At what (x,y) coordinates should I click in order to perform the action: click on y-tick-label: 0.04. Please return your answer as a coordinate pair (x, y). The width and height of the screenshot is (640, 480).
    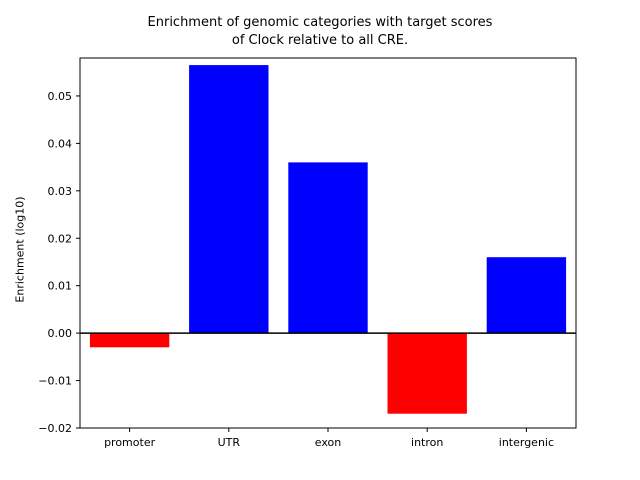
    Looking at the image, I should click on (60, 143).